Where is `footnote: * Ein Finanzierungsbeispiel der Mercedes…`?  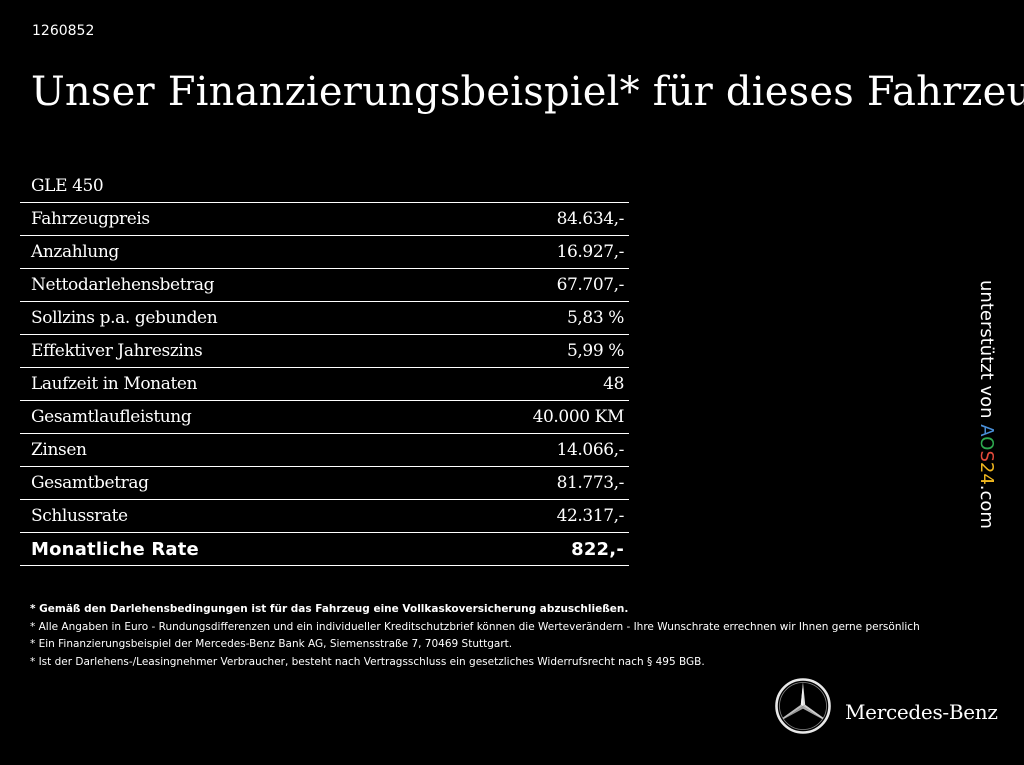 footnote: * Ein Finanzierungsbeispiel der Mercedes… is located at coordinates (271, 644).